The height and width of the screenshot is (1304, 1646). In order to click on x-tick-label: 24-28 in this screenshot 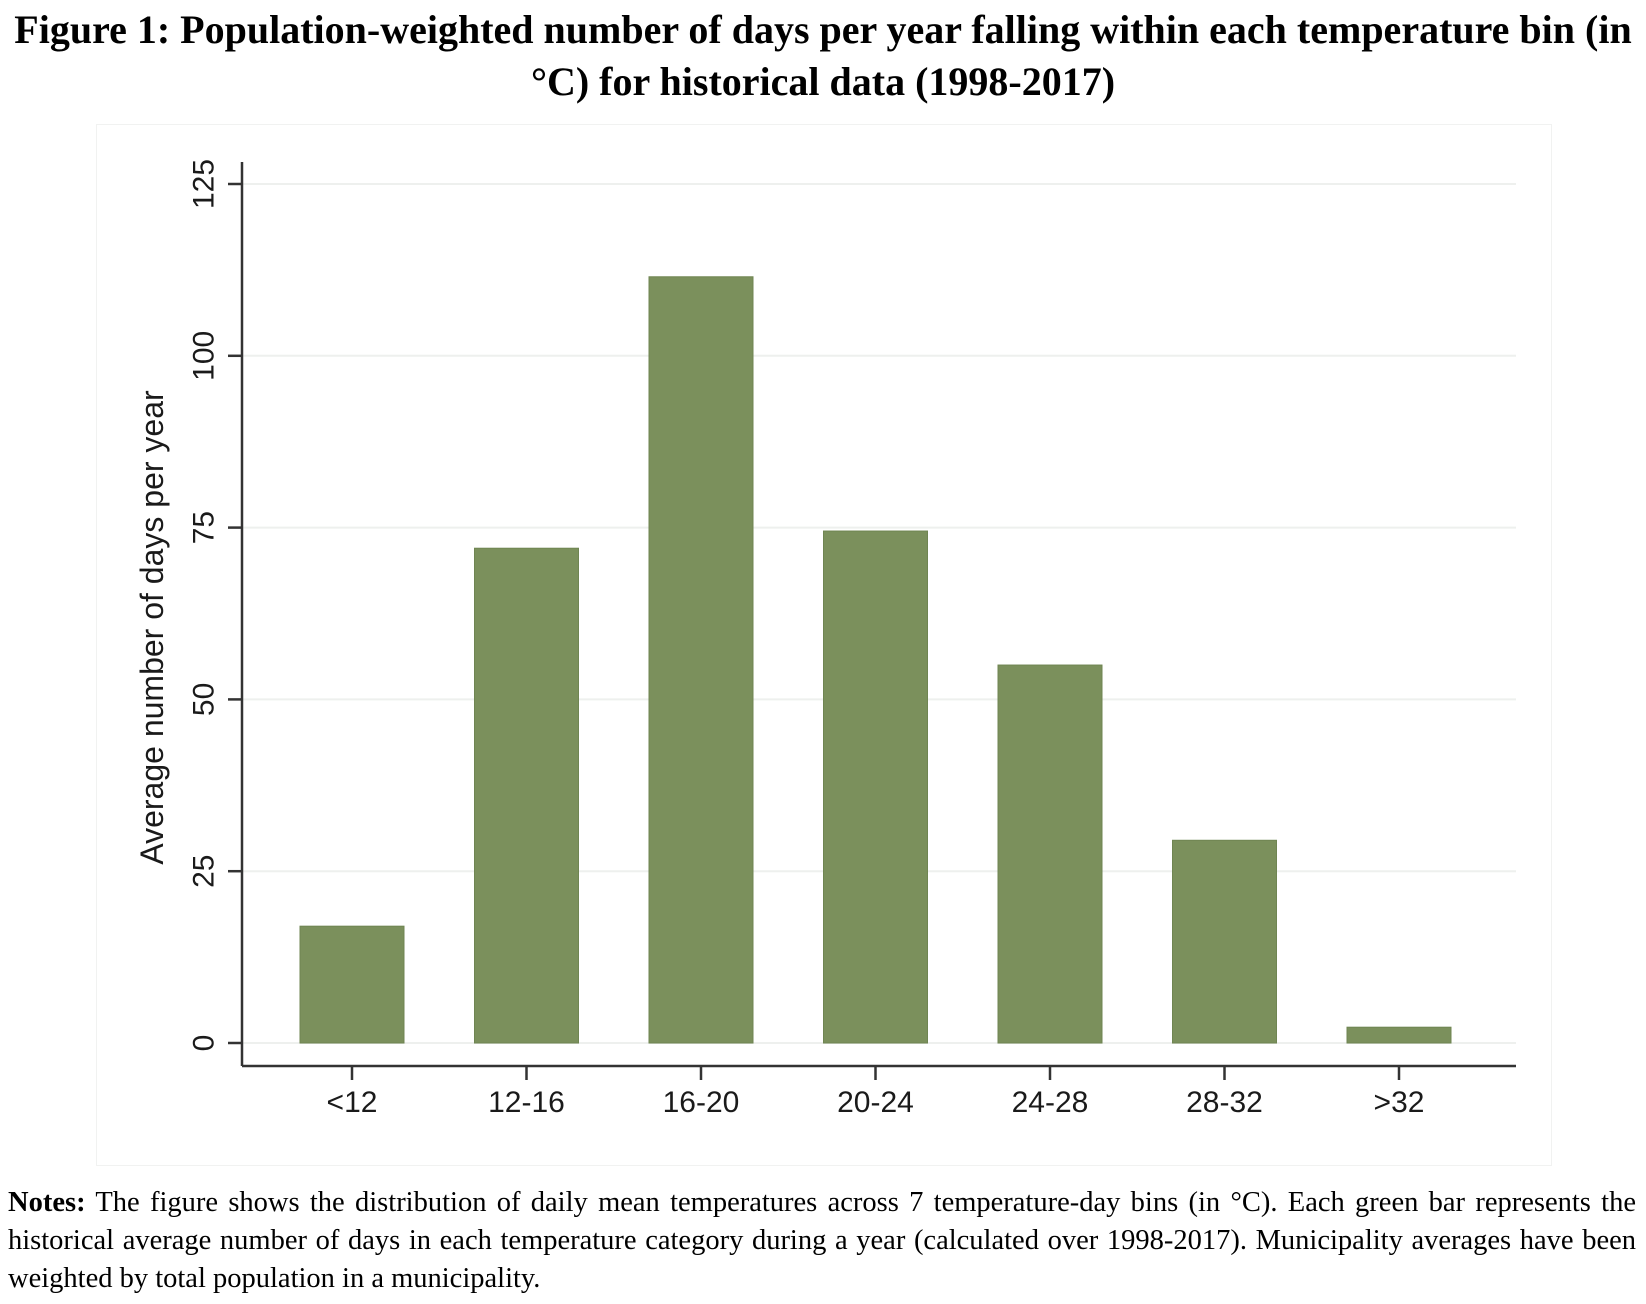, I will do `click(1050, 1102)`.